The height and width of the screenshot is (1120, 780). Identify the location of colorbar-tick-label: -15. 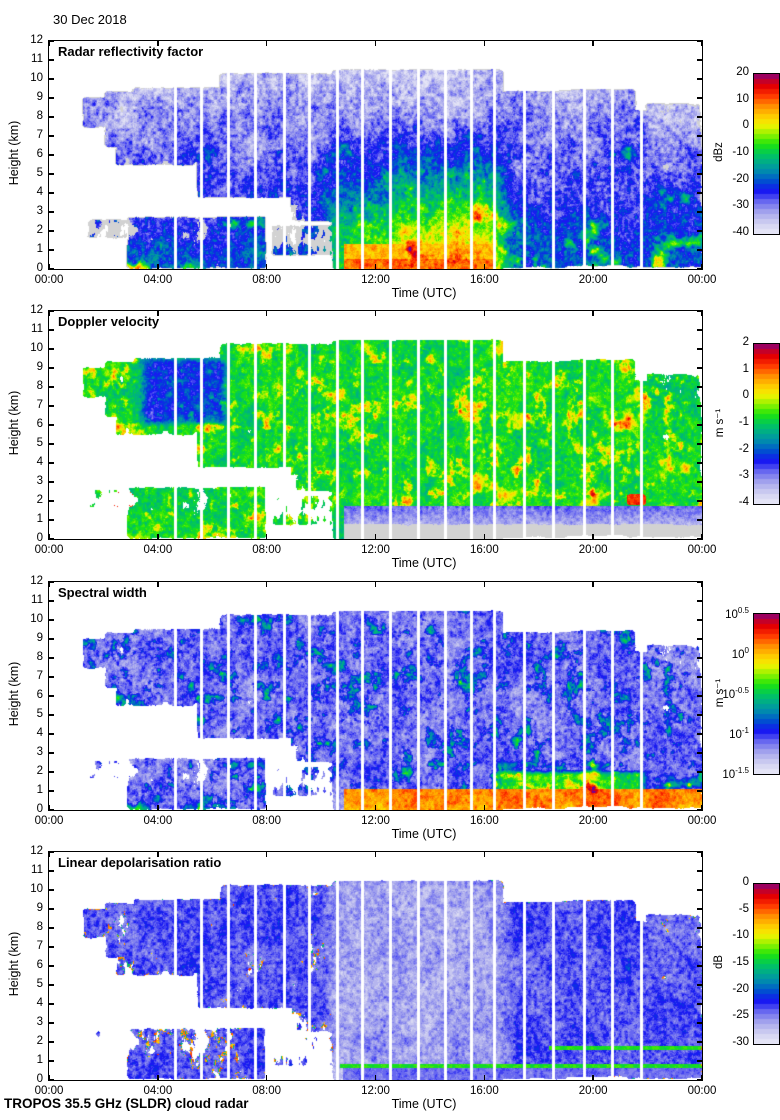
(740, 962).